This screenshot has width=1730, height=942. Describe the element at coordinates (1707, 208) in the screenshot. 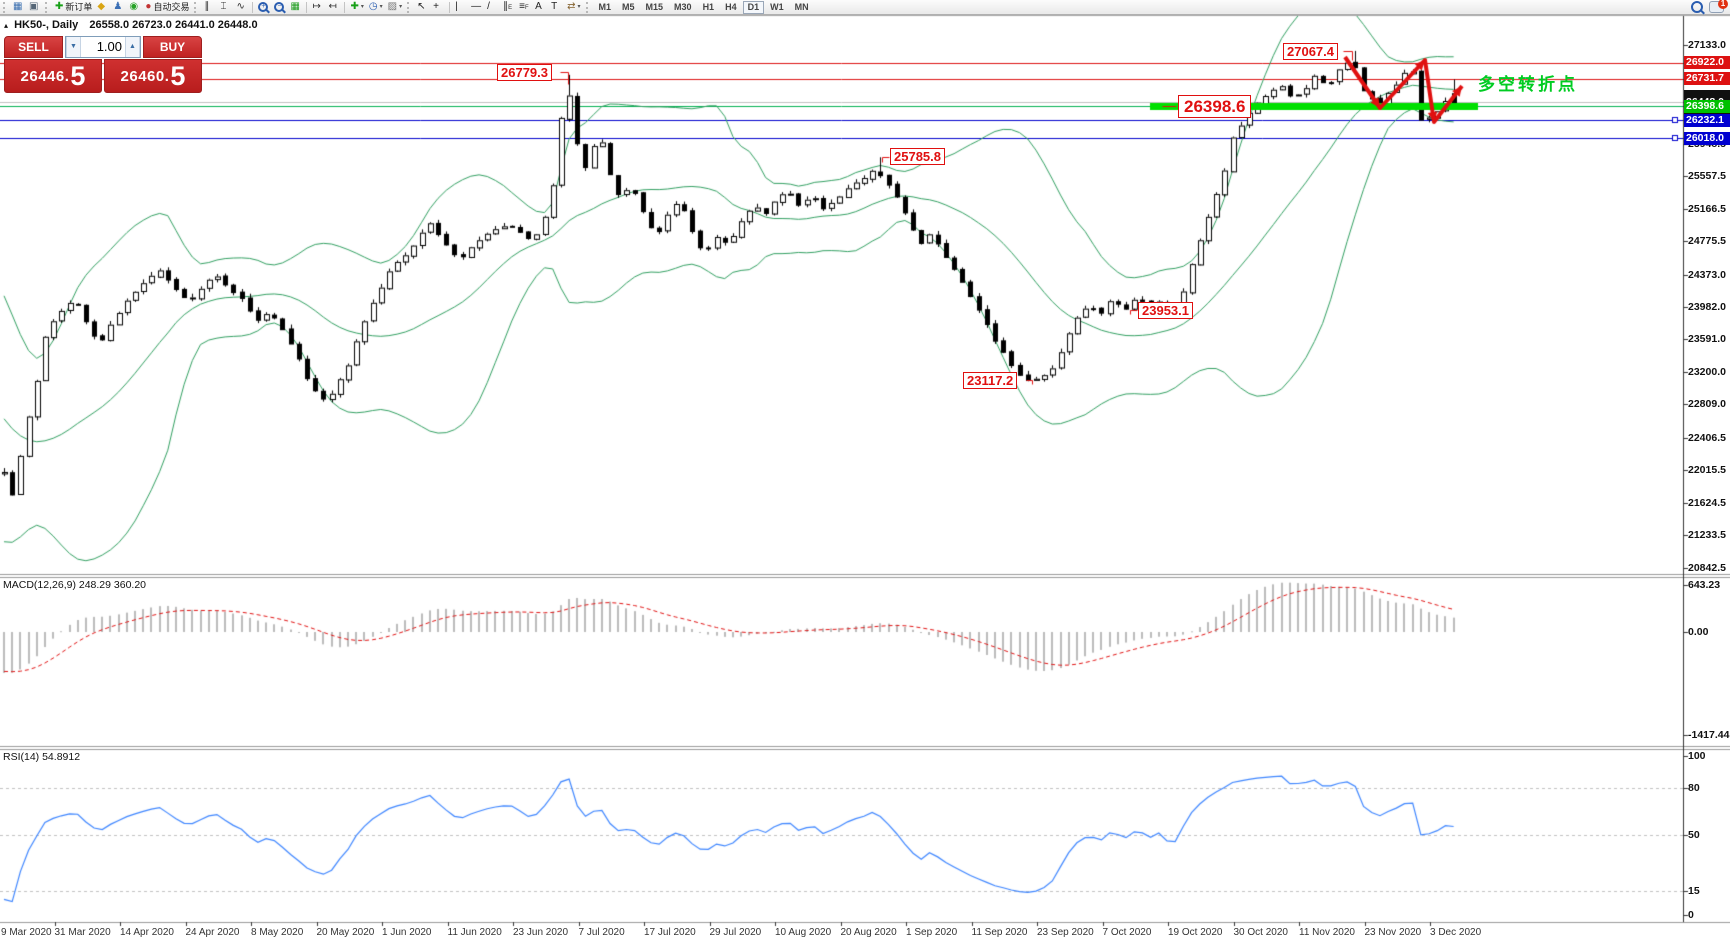

I see `price-axis-tick: 25166.5` at that location.